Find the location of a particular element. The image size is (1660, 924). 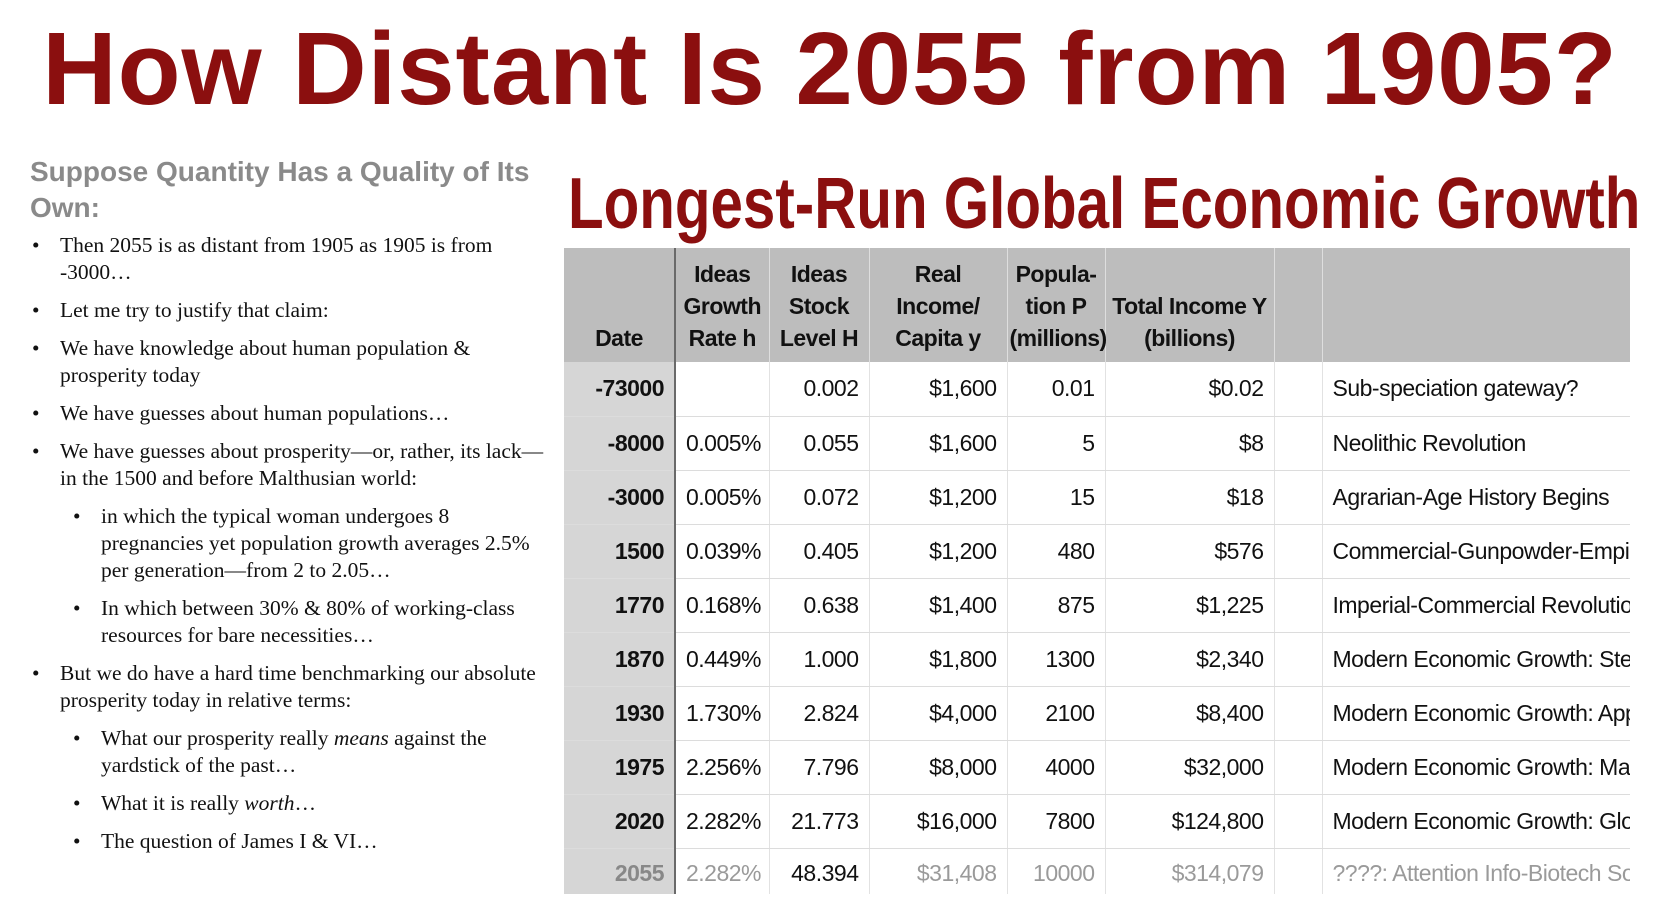

date-cell: -3000 is located at coordinates (620, 497).